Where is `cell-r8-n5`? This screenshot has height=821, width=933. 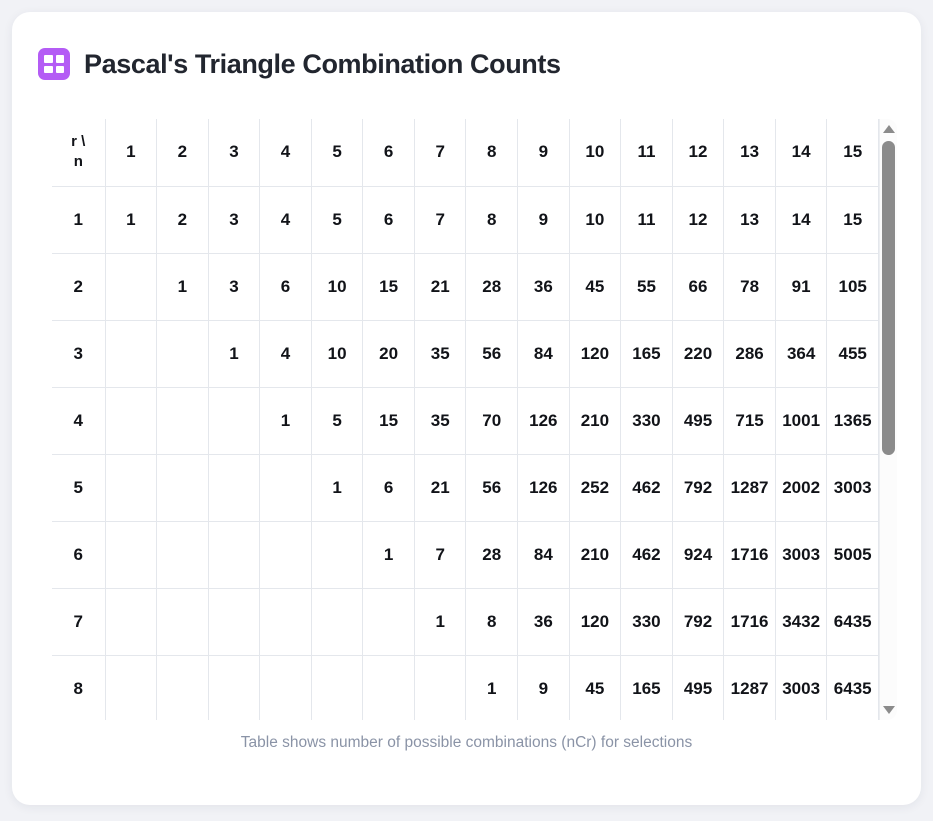
cell-r8-n5 is located at coordinates (337, 687).